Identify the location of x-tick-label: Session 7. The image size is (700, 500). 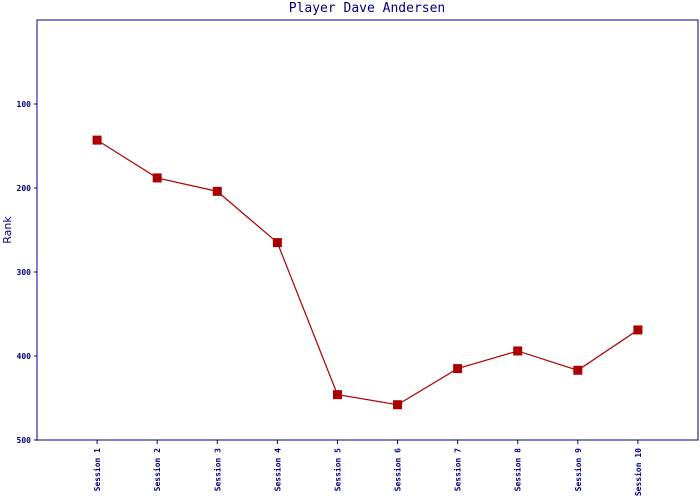
(458, 470).